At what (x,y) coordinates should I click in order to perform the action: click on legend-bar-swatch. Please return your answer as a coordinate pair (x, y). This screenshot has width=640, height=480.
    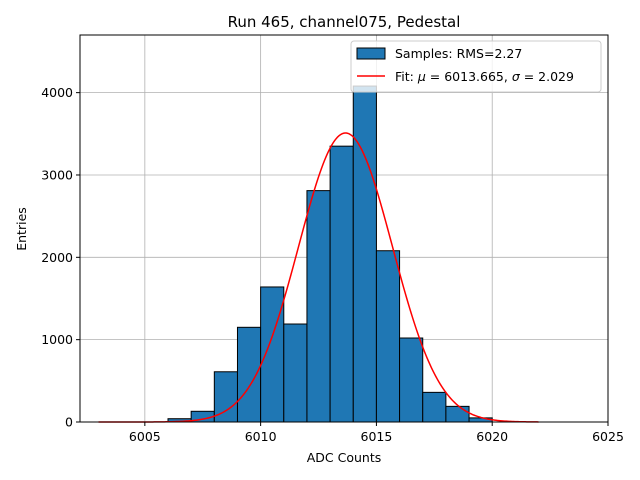
    Looking at the image, I should click on (371, 53).